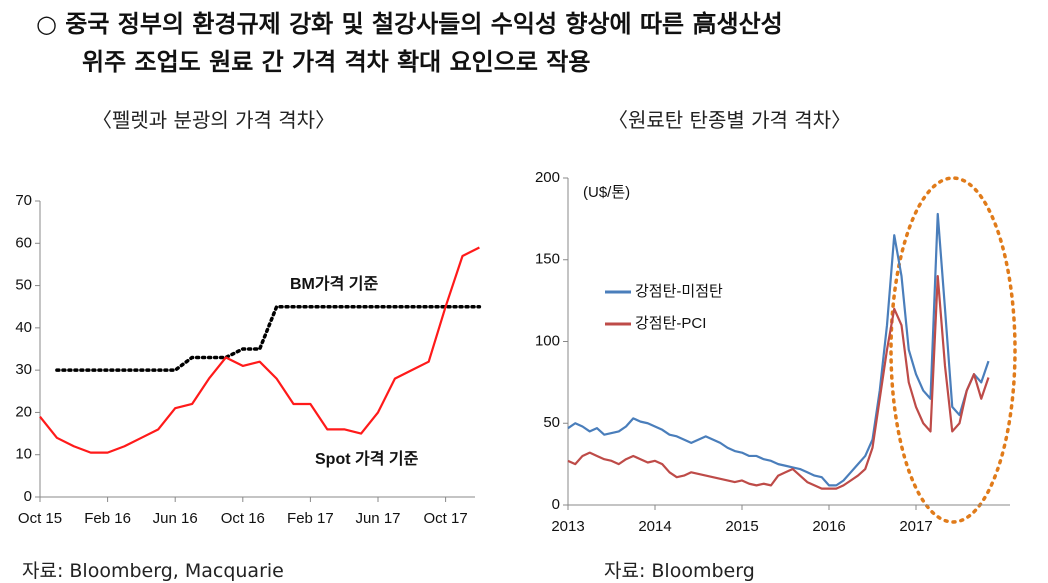  Describe the element at coordinates (915, 526) in the screenshot. I see `x-tick-label: 2017` at that location.